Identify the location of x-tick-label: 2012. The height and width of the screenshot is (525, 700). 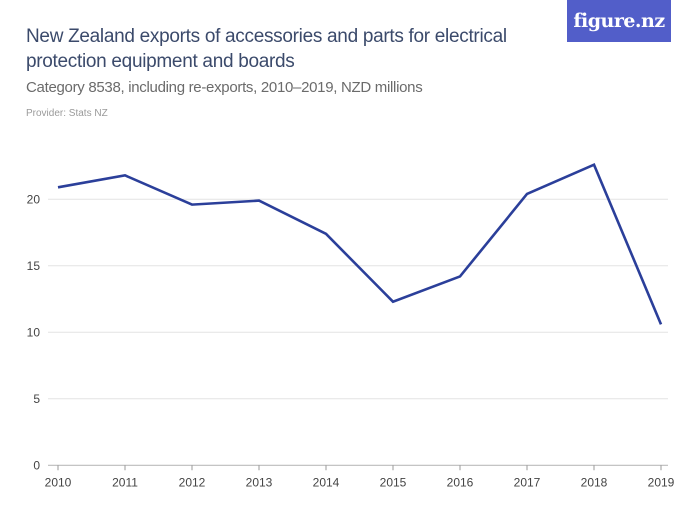
(192, 482).